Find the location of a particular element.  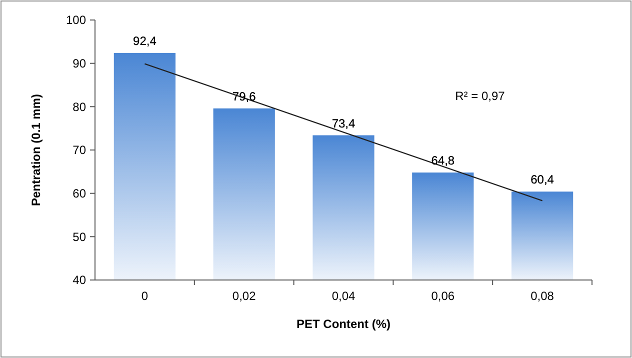

x-tick-label: 0 is located at coordinates (144, 296).